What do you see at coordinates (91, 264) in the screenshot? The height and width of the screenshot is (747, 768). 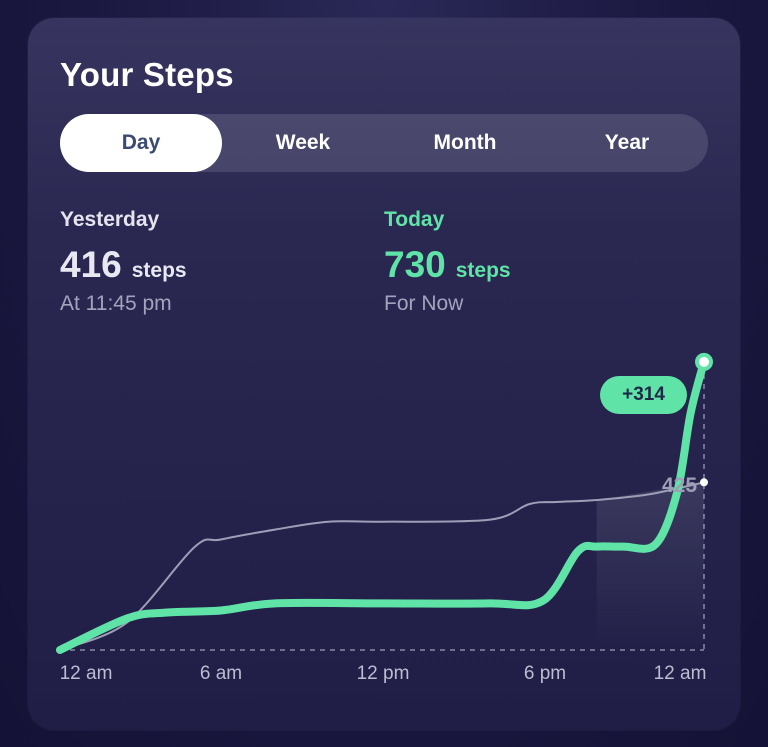 I see `yesterday-steps-value: 416` at bounding box center [91, 264].